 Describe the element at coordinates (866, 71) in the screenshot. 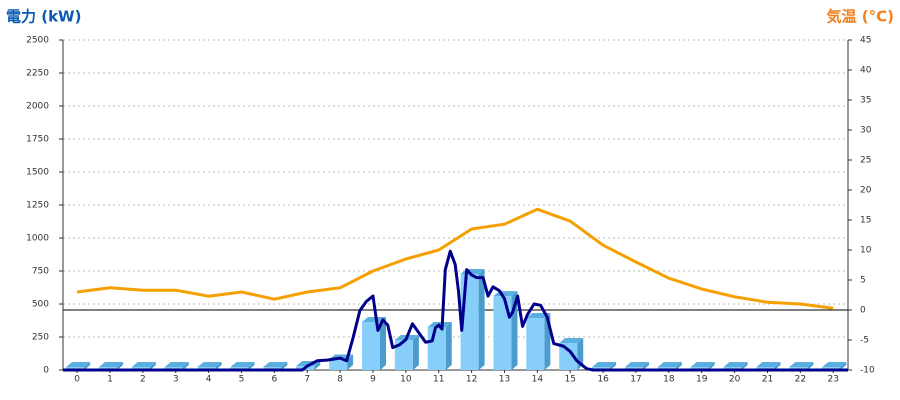

I see `y2-tick-label: 40` at that location.